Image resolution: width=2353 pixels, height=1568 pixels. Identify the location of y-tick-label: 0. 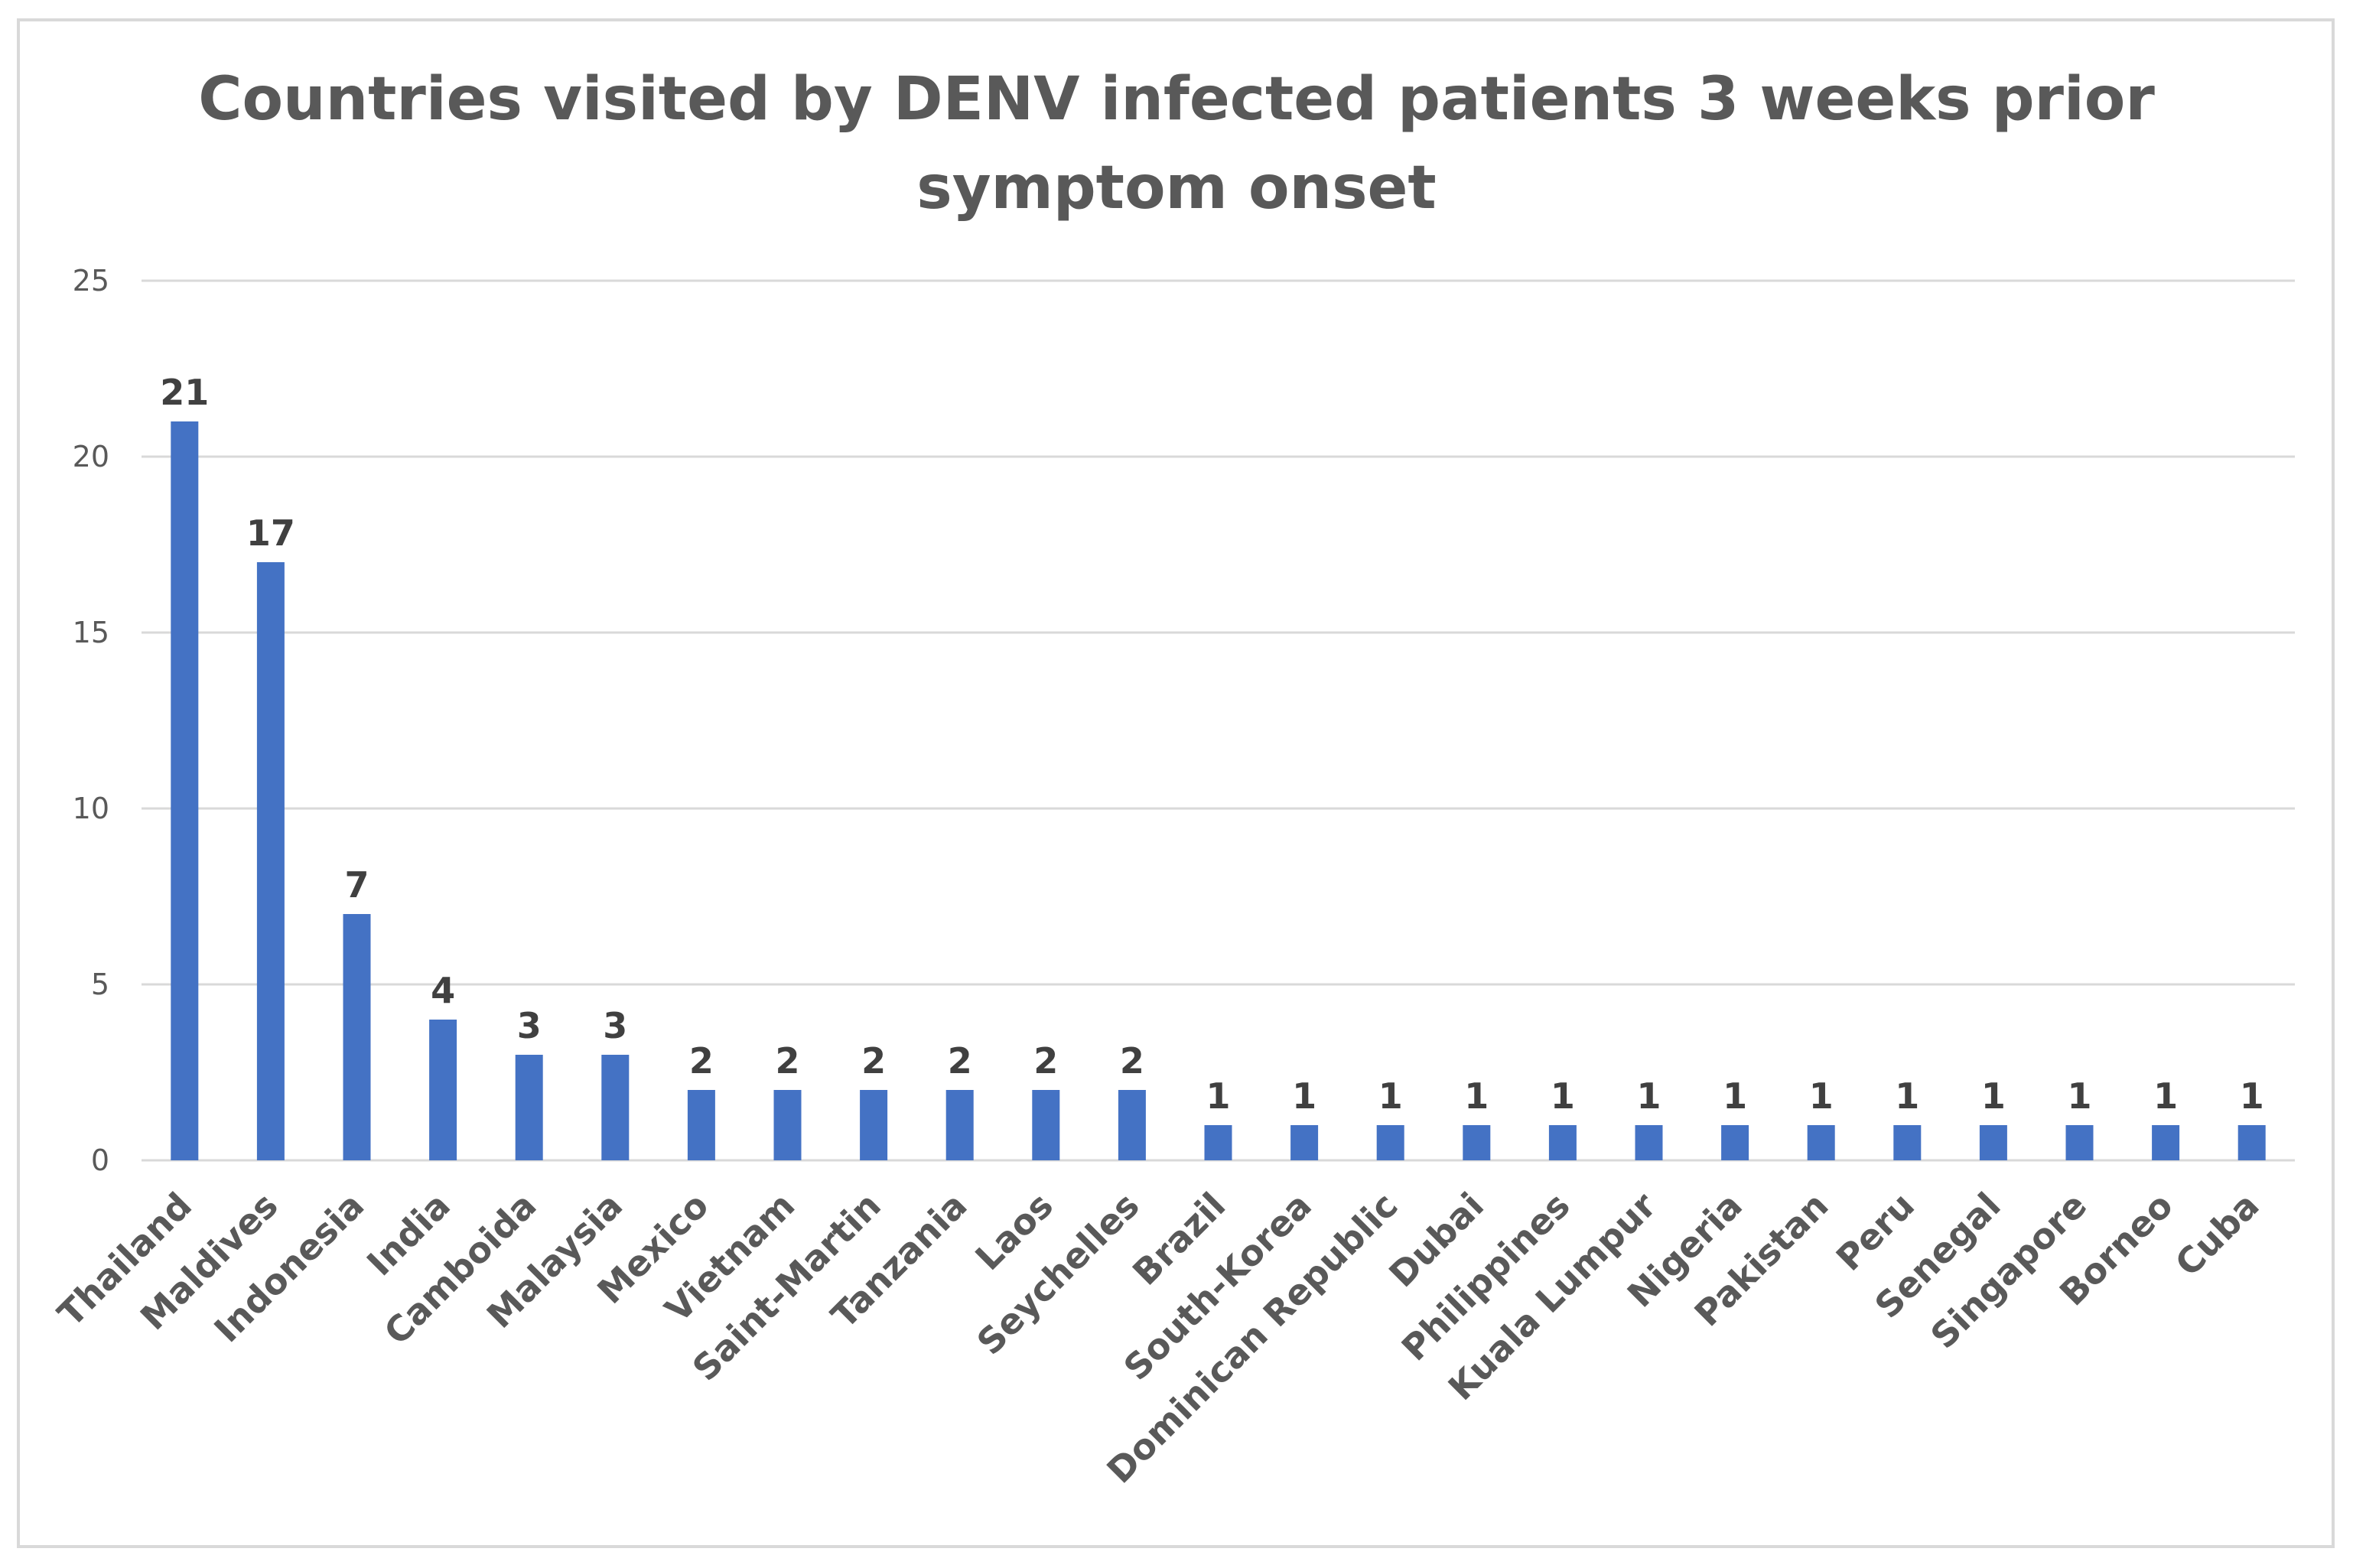
(100, 1160).